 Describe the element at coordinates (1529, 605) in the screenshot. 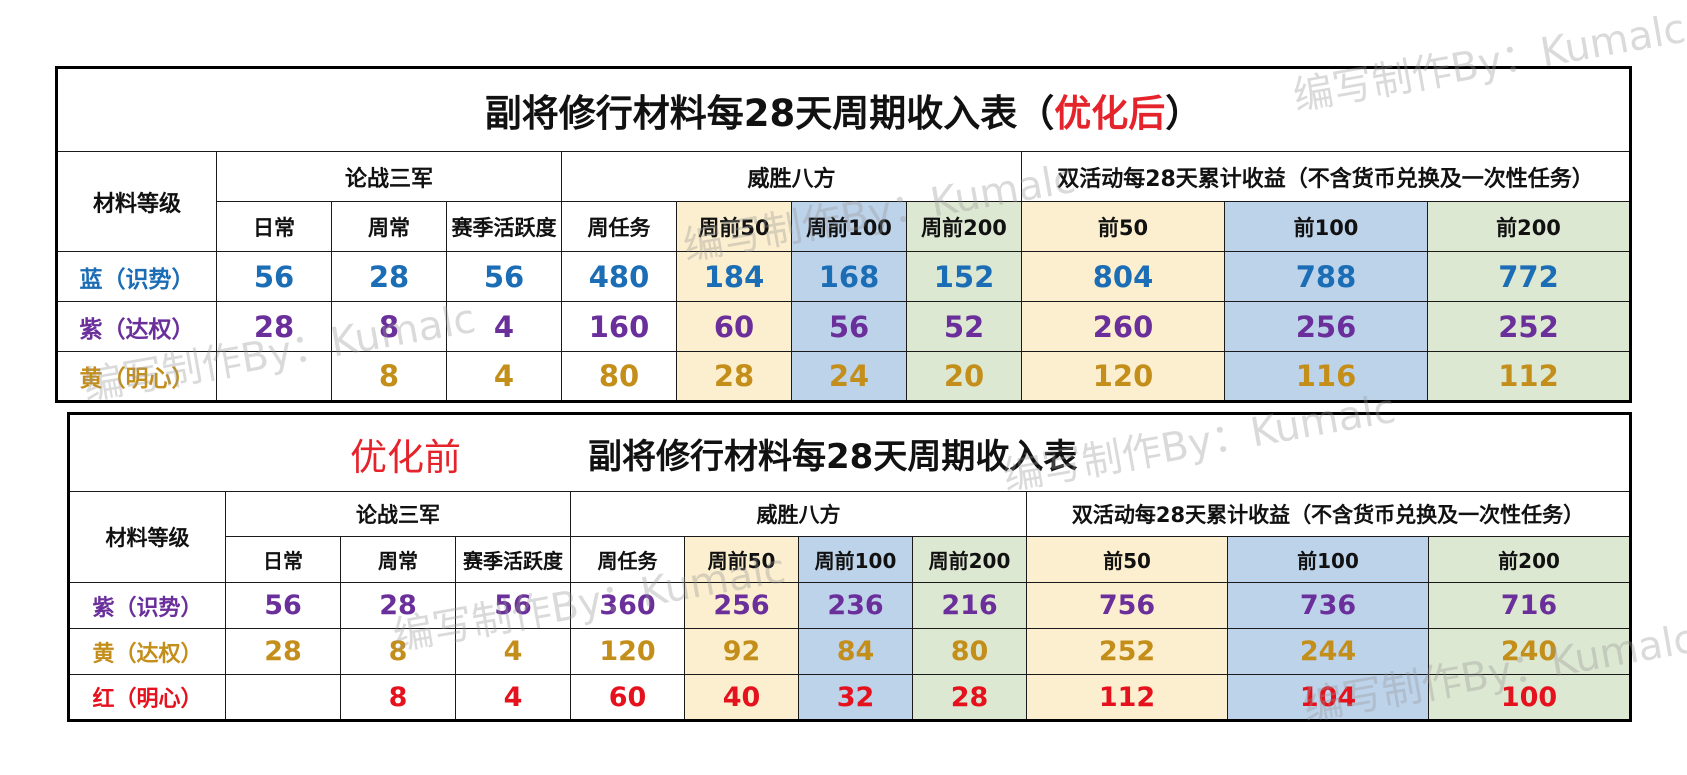

I see `value-cell: 716` at that location.